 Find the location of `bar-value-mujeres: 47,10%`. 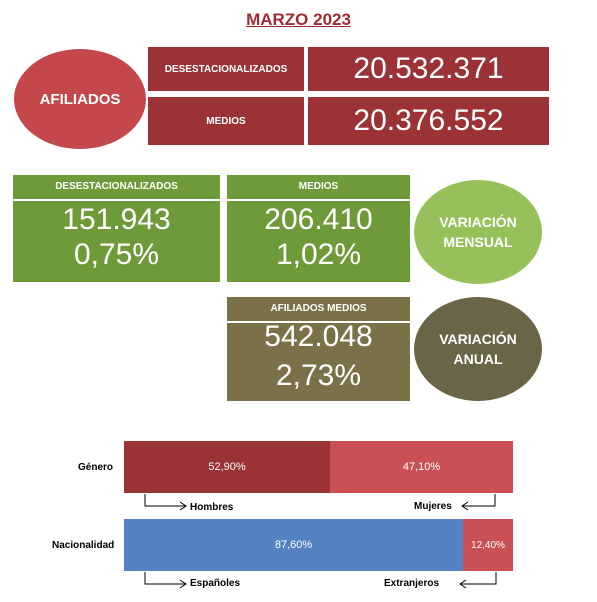

bar-value-mujeres: 47,10% is located at coordinates (421, 467).